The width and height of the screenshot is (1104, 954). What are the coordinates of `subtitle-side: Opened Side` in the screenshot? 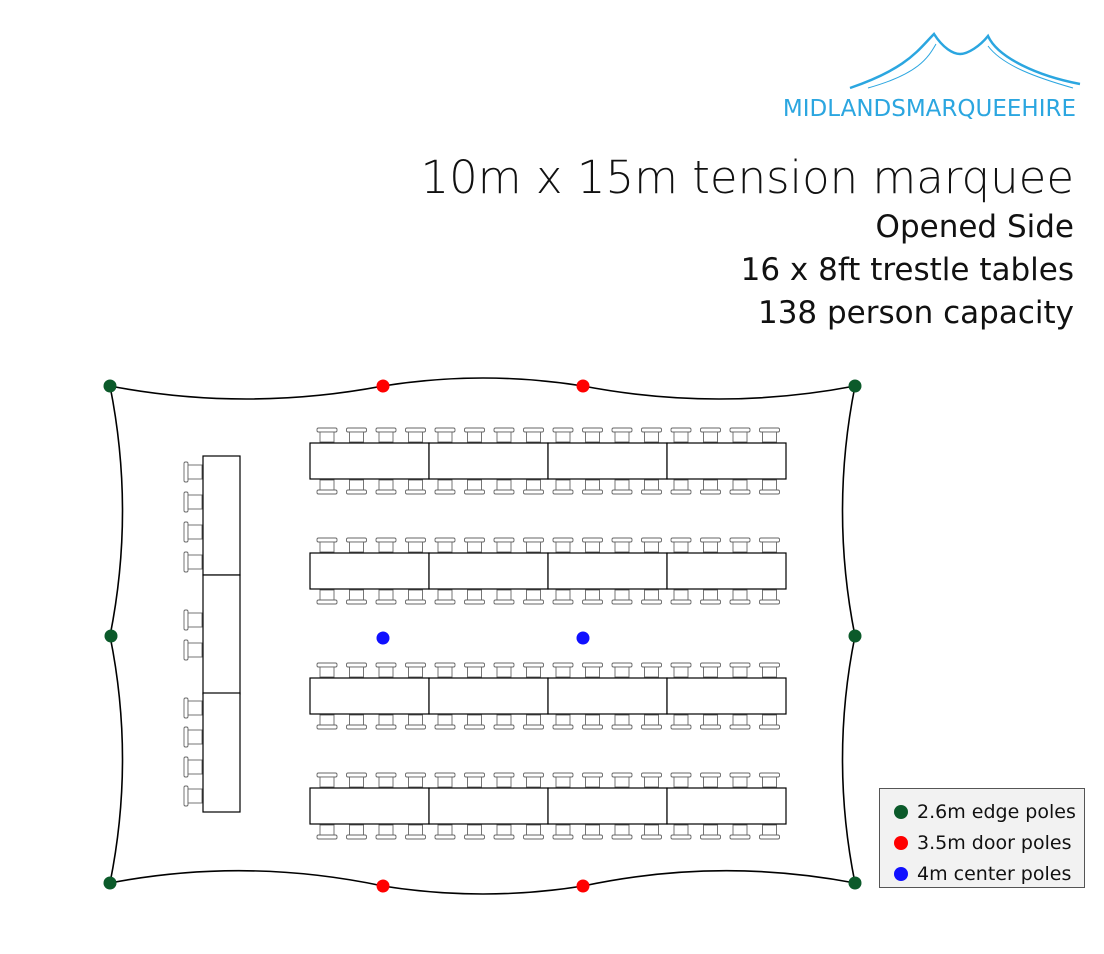 It's located at (974, 227).